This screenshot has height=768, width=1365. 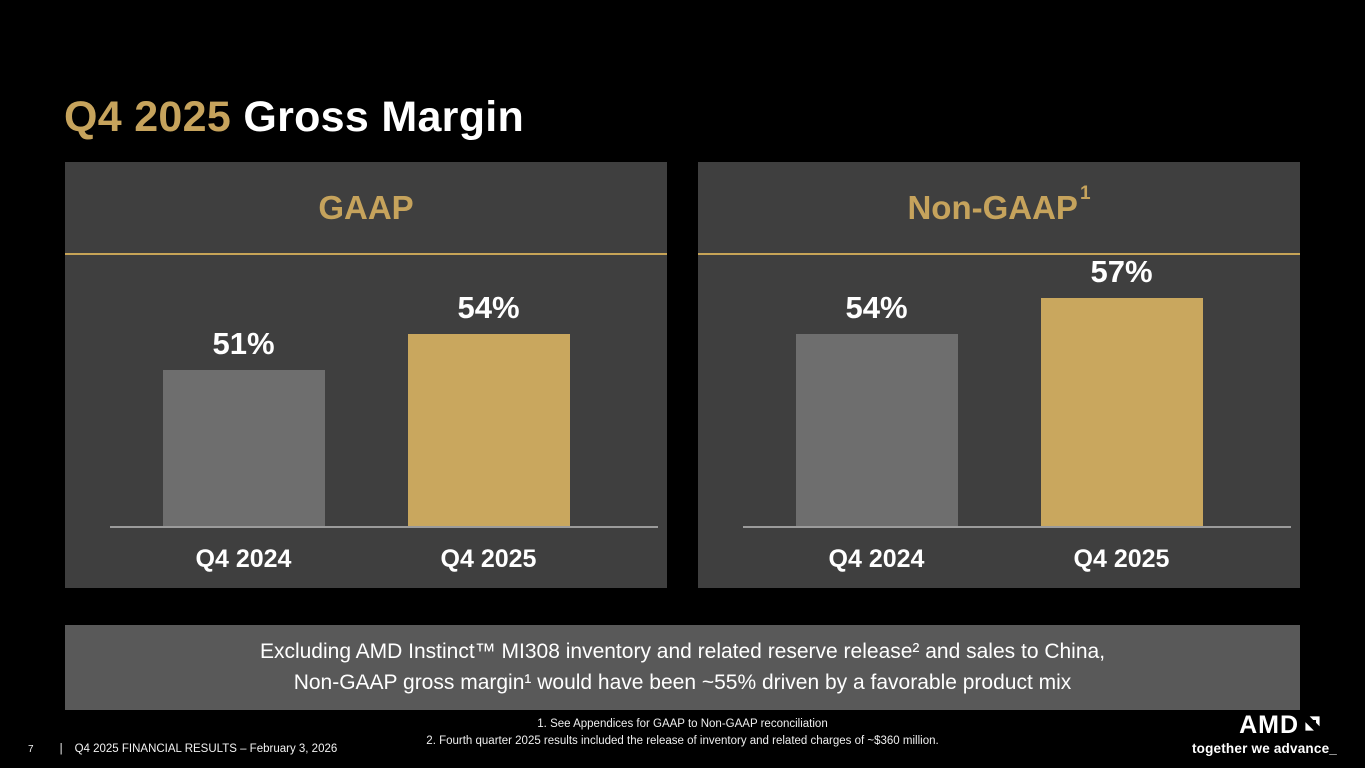 I want to click on gaap-bar-q4-2024, so click(x=243, y=448).